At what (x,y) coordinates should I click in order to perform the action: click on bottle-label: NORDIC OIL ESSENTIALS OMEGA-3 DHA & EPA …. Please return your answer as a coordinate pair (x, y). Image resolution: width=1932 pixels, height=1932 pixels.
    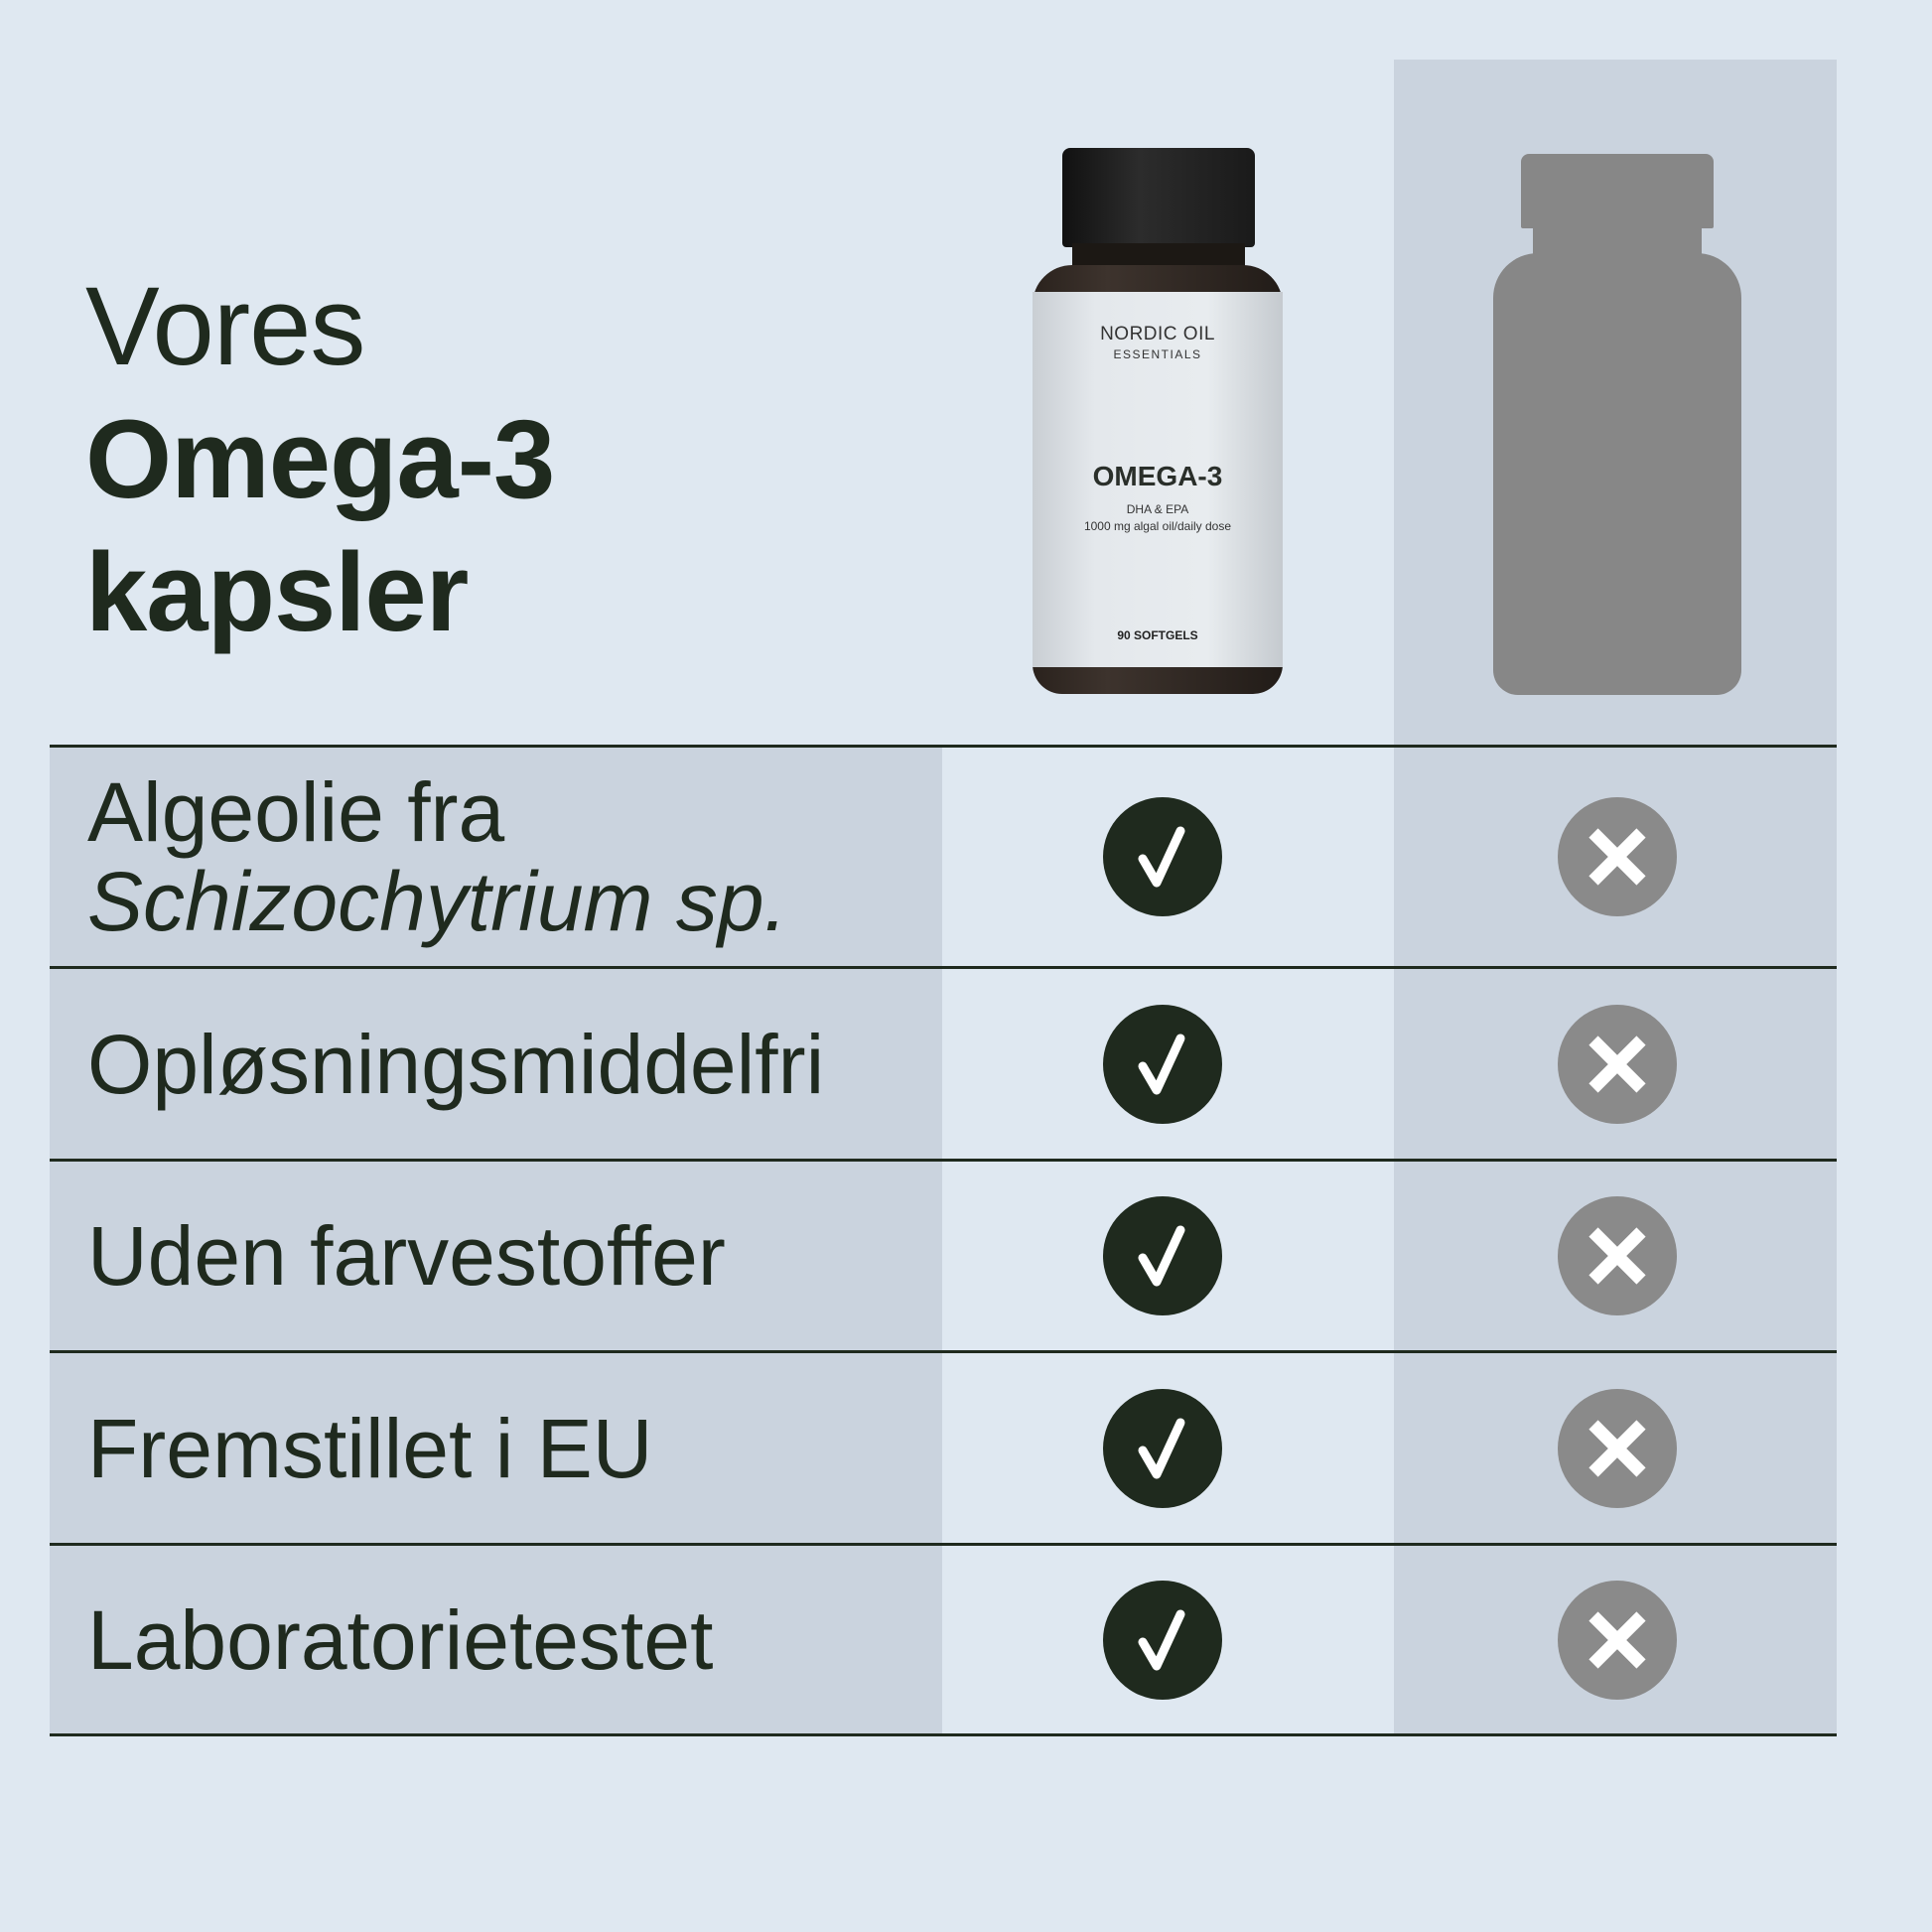
    Looking at the image, I should click on (1158, 480).